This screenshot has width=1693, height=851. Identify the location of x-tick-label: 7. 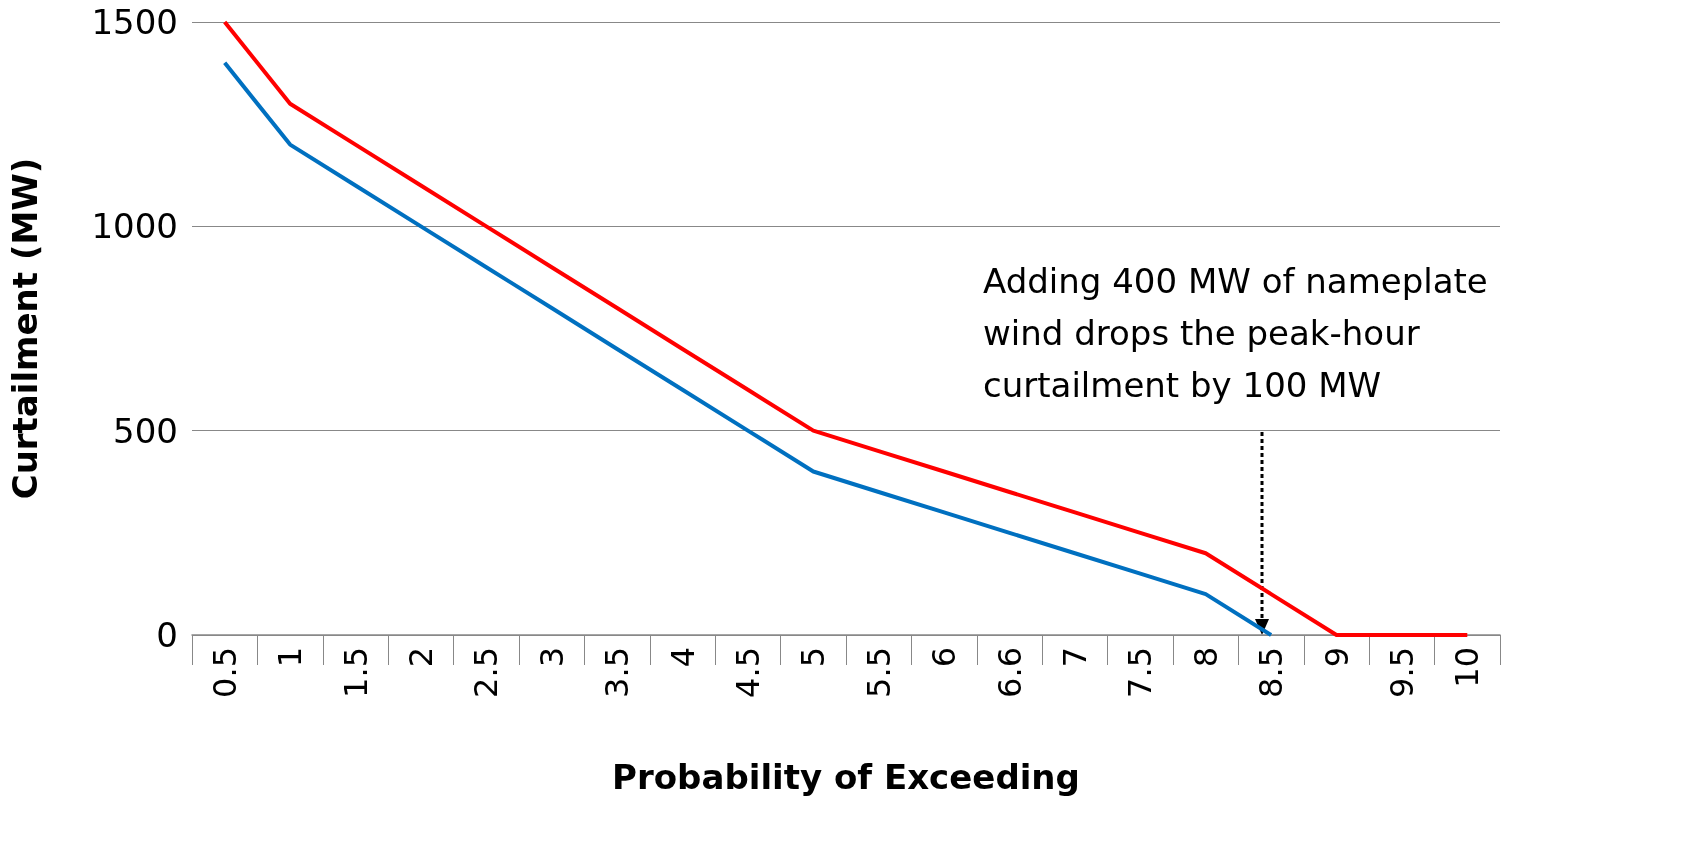
(1074, 657).